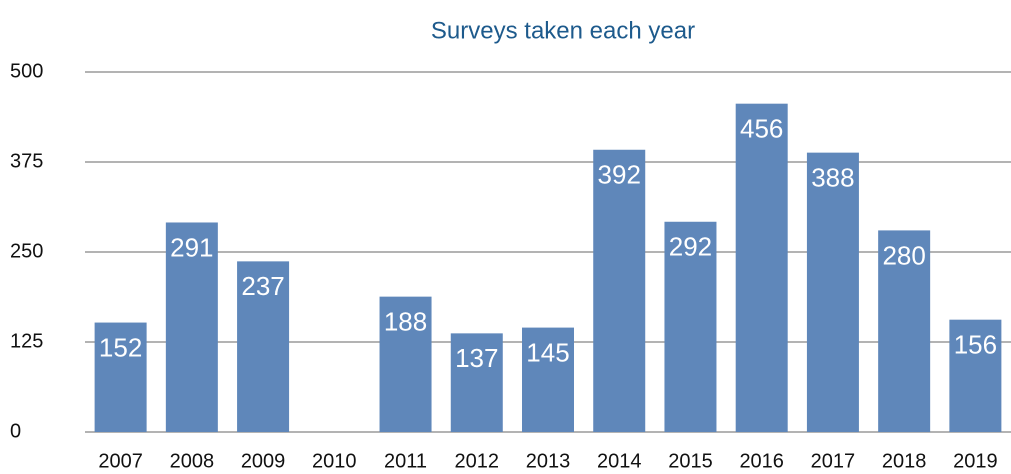 This screenshot has height=474, width=1011. Describe the element at coordinates (761, 461) in the screenshot. I see `x-tick-label: 2016` at that location.